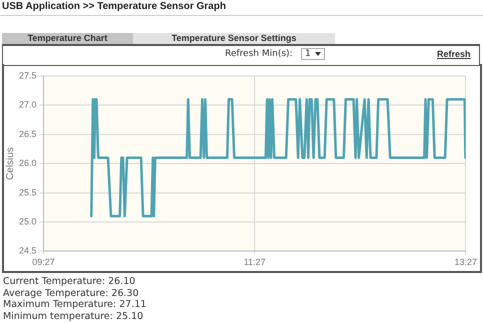 Image resolution: width=483 pixels, height=323 pixels. Describe the element at coordinates (259, 54) in the screenshot. I see `text: Refresh Min(s):` at that location.